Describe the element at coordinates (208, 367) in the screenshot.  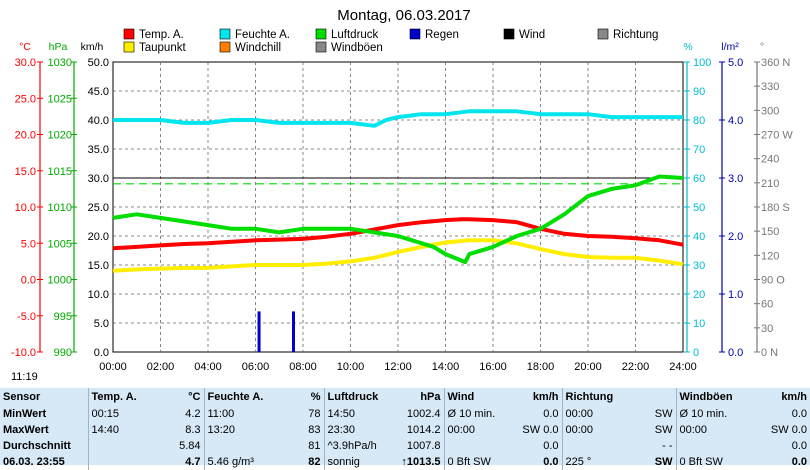
I see `x-tick-label: 04:00` at that location.